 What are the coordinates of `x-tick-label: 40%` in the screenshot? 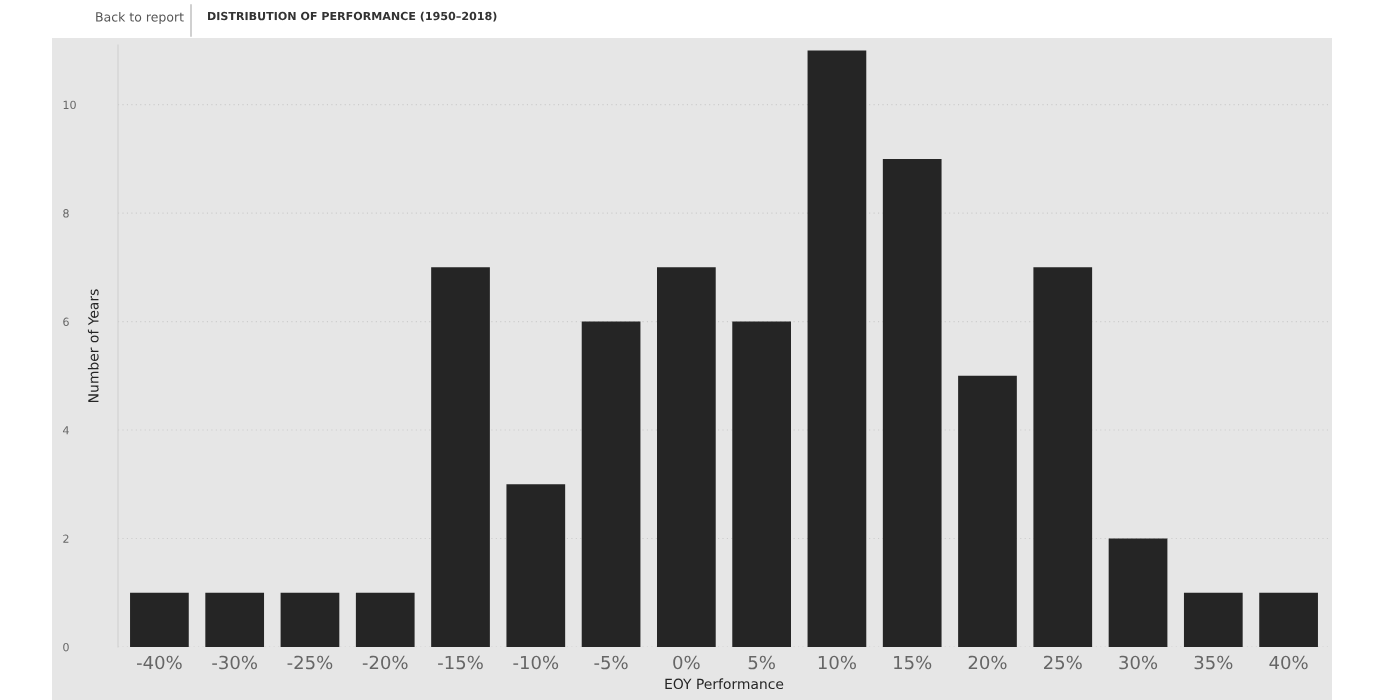 It's located at (1288, 662).